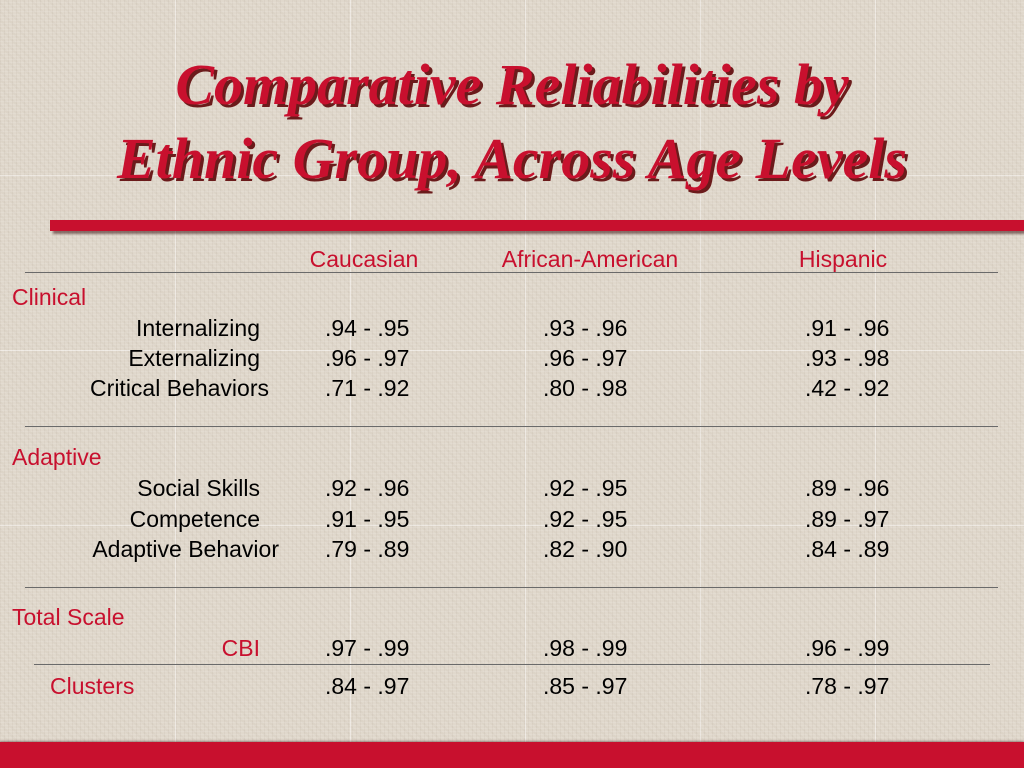 The image size is (1024, 768). What do you see at coordinates (847, 488) in the screenshot?
I see `cell-social-skills-hispanic: .89 - .96` at bounding box center [847, 488].